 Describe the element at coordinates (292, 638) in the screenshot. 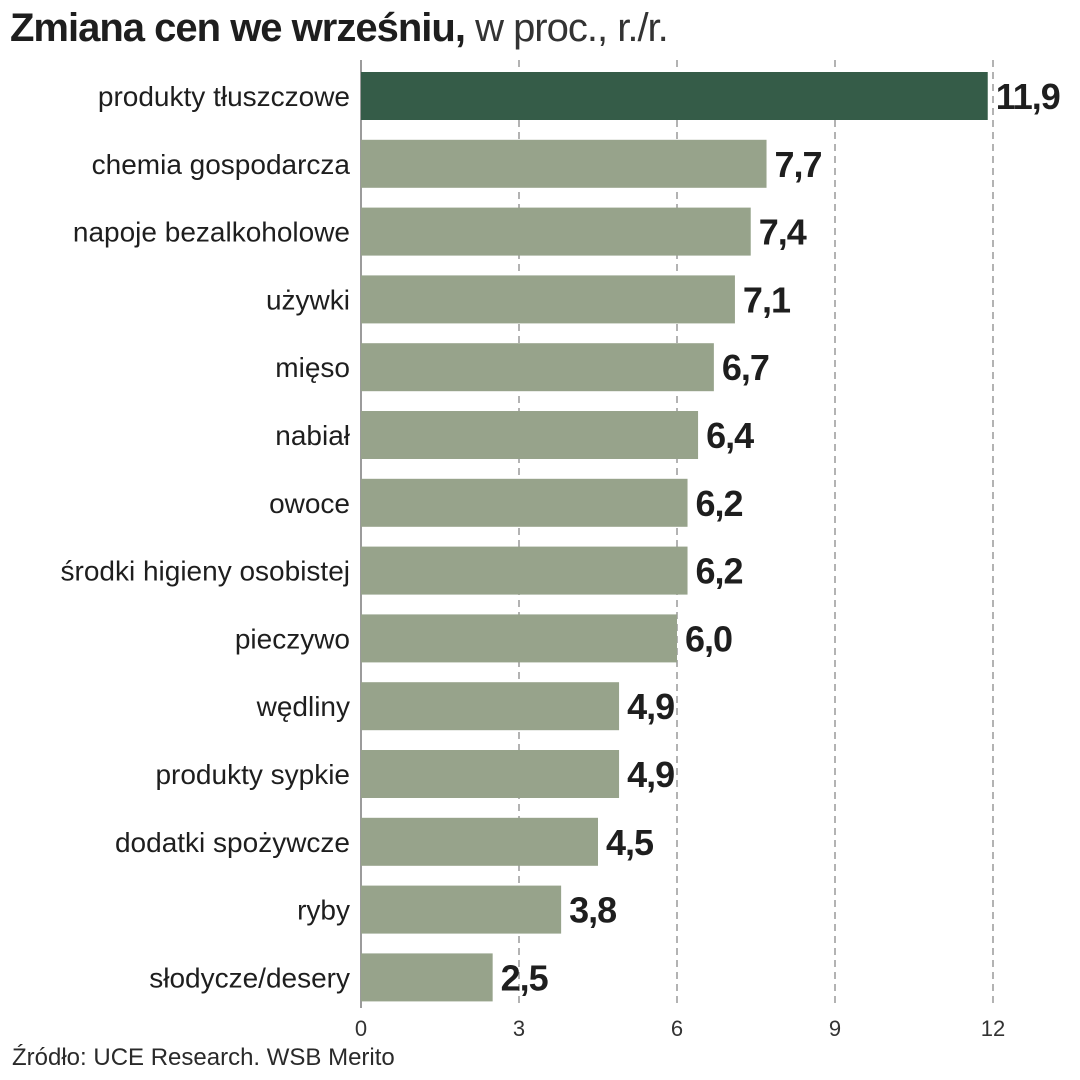

I see `category-label: pieczywo` at that location.